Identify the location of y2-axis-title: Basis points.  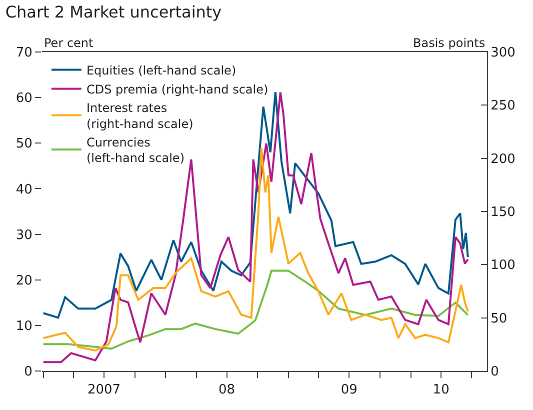
(449, 43).